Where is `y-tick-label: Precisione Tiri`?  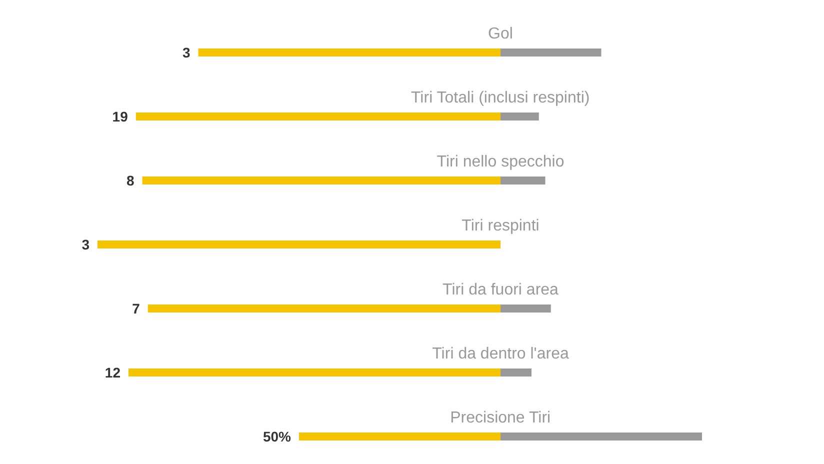
y-tick-label: Precisione Tiri is located at coordinates (500, 418).